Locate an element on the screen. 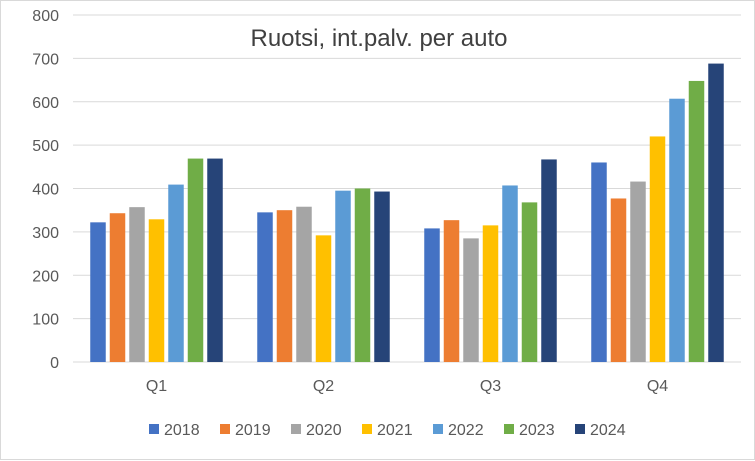 Image resolution: width=755 pixels, height=461 pixels. bar-2021-Q3 is located at coordinates (490, 293).